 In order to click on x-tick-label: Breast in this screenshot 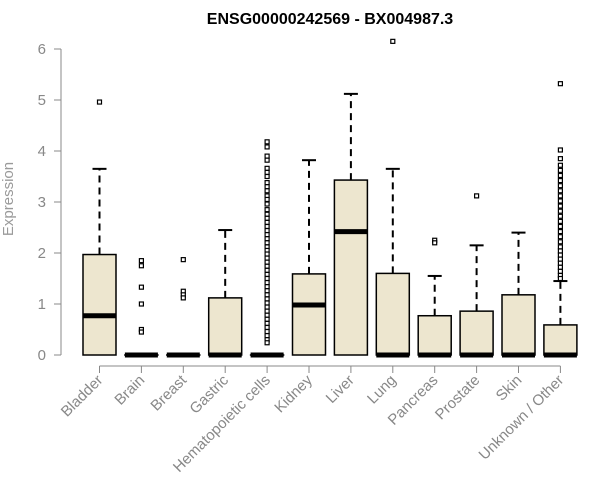, I will do `click(168, 392)`.